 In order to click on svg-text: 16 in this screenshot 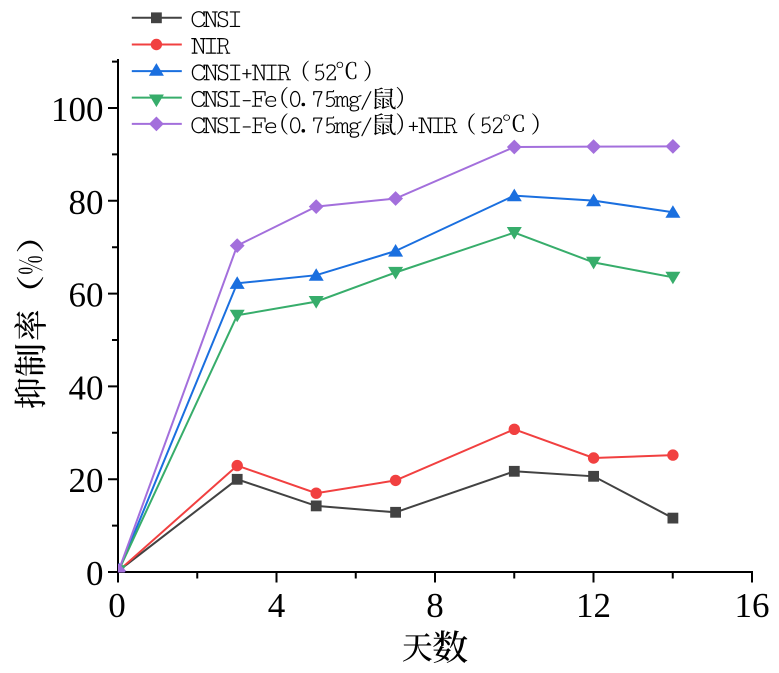, I will do `click(752, 605)`.